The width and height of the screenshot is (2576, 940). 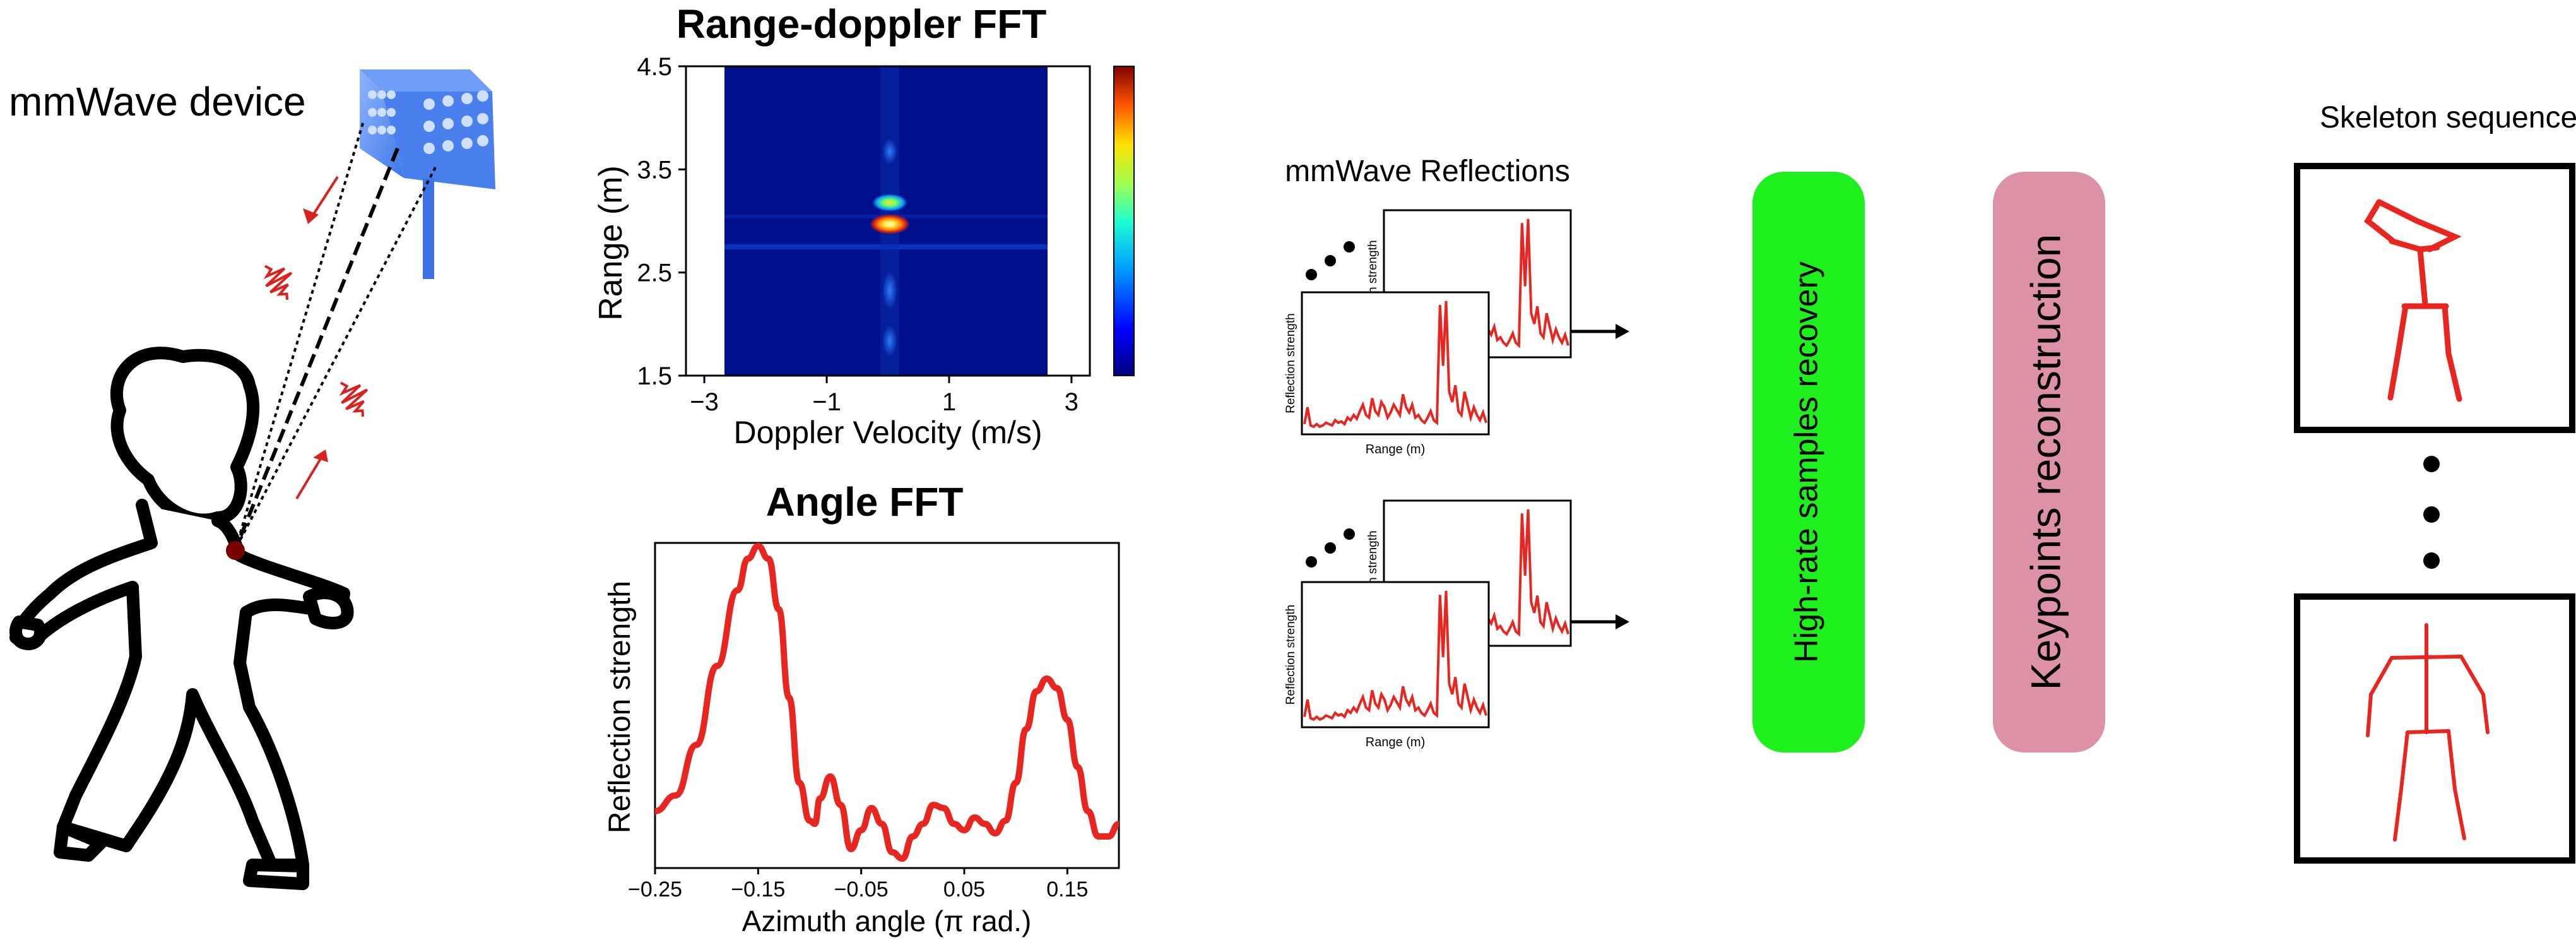 I want to click on angle-plot-frame, so click(x=887, y=705).